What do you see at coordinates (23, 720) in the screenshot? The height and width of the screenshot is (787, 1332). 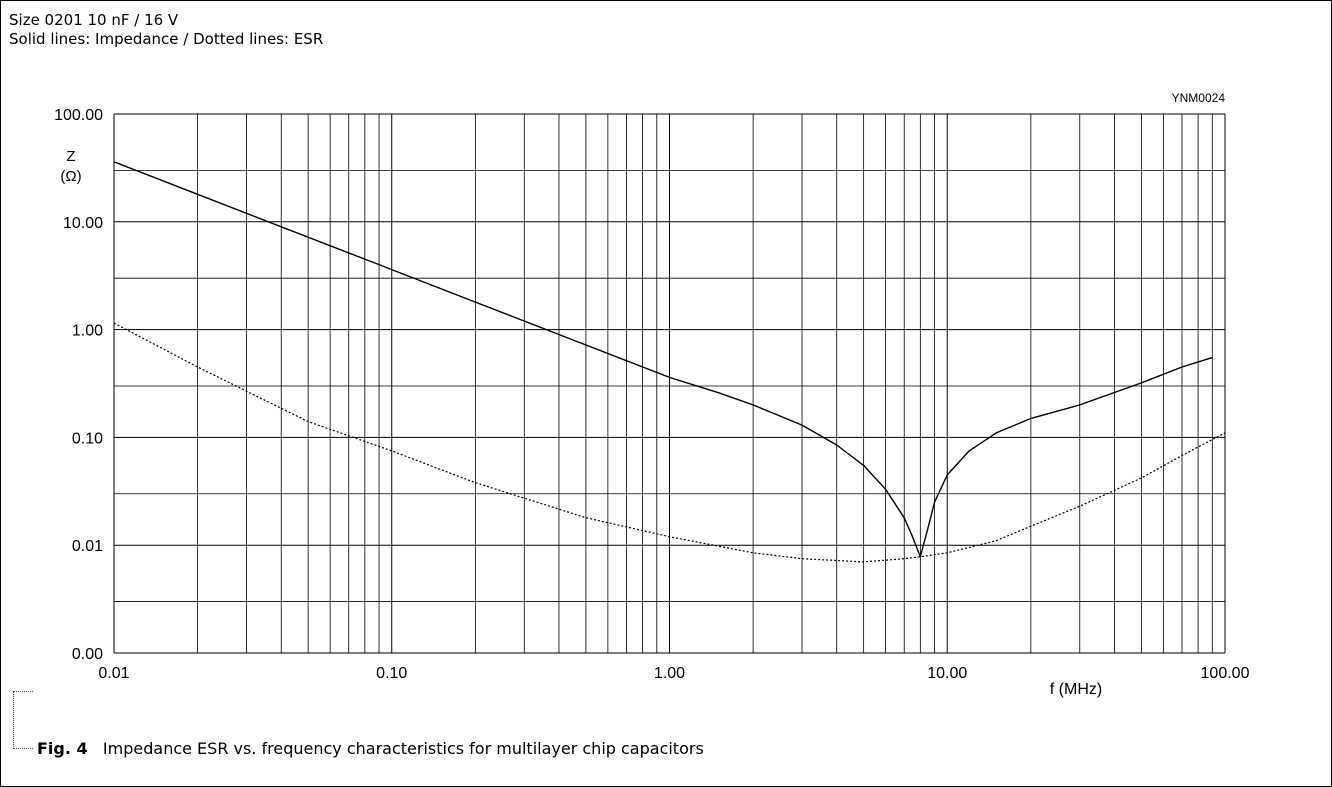 I see `caption-bracket` at bounding box center [23, 720].